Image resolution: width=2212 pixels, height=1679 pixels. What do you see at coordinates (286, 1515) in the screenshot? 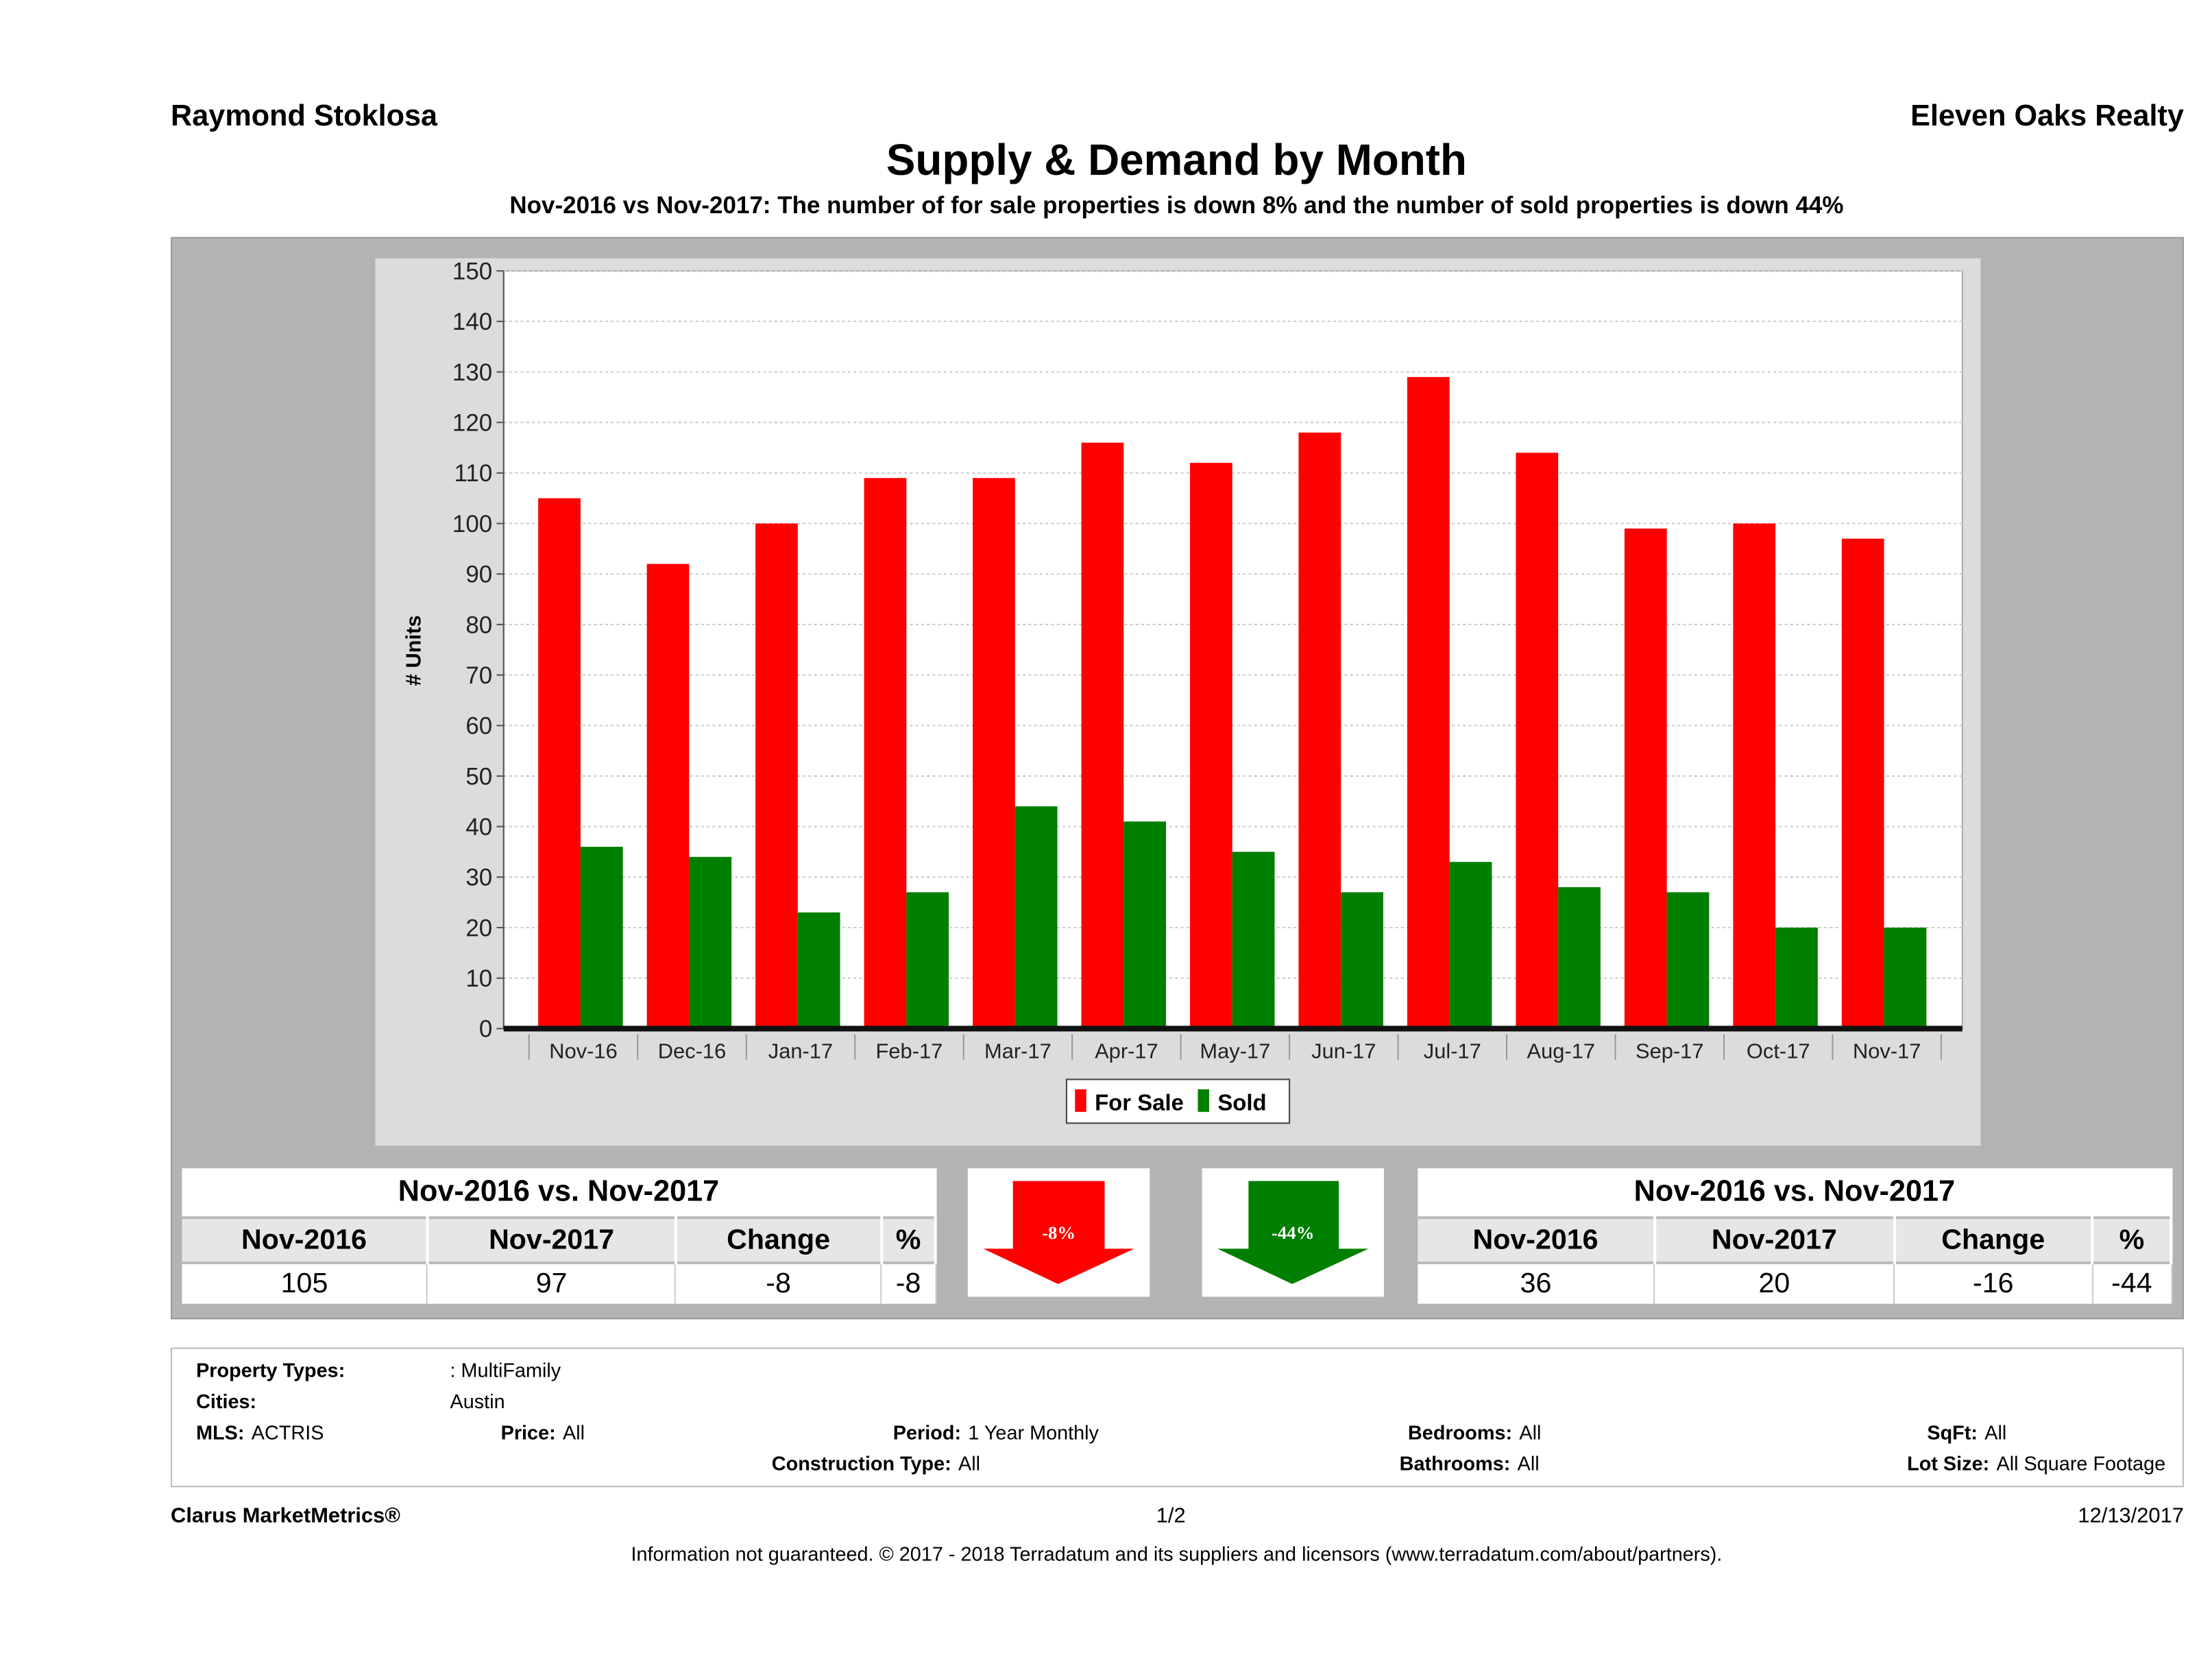
I see `footer-brand: Clarus MarketMetrics®` at bounding box center [286, 1515].